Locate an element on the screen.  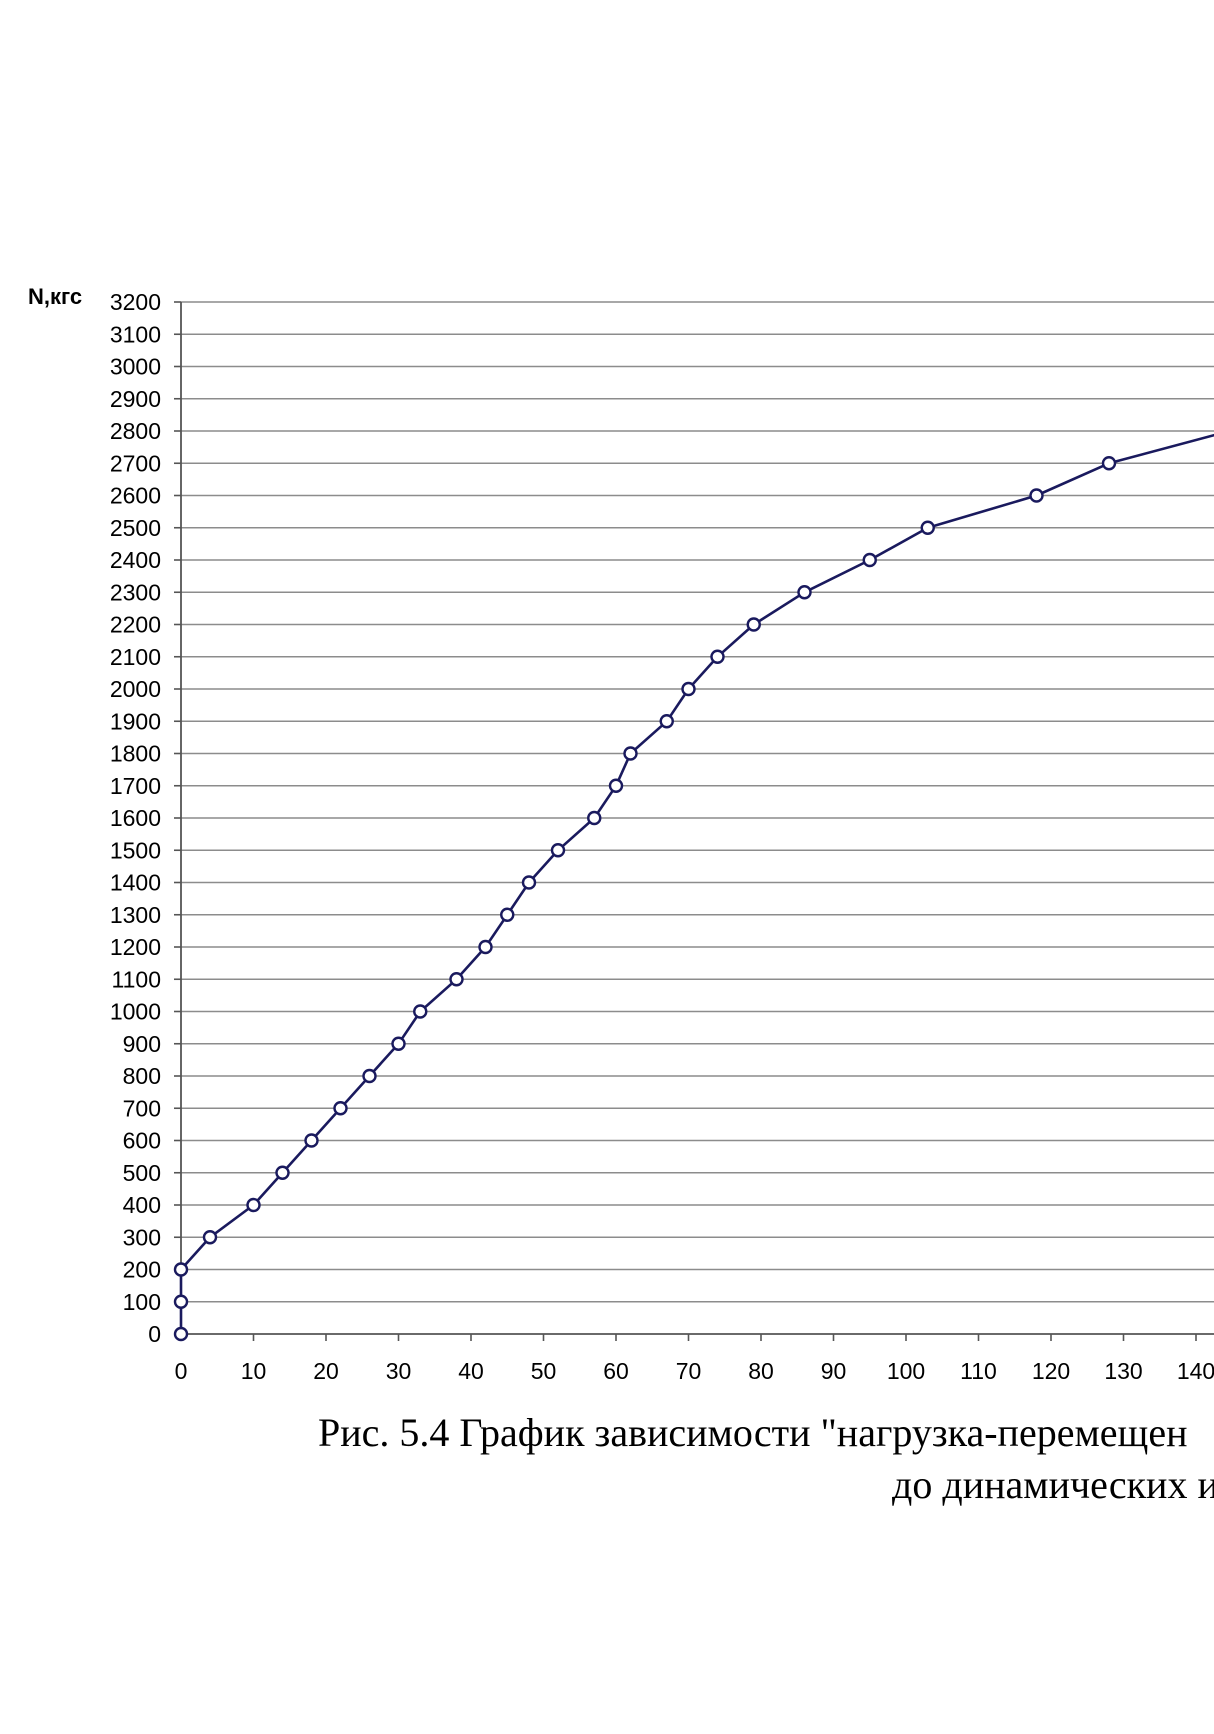
y-tick-label: 0 is located at coordinates (154, 1334).